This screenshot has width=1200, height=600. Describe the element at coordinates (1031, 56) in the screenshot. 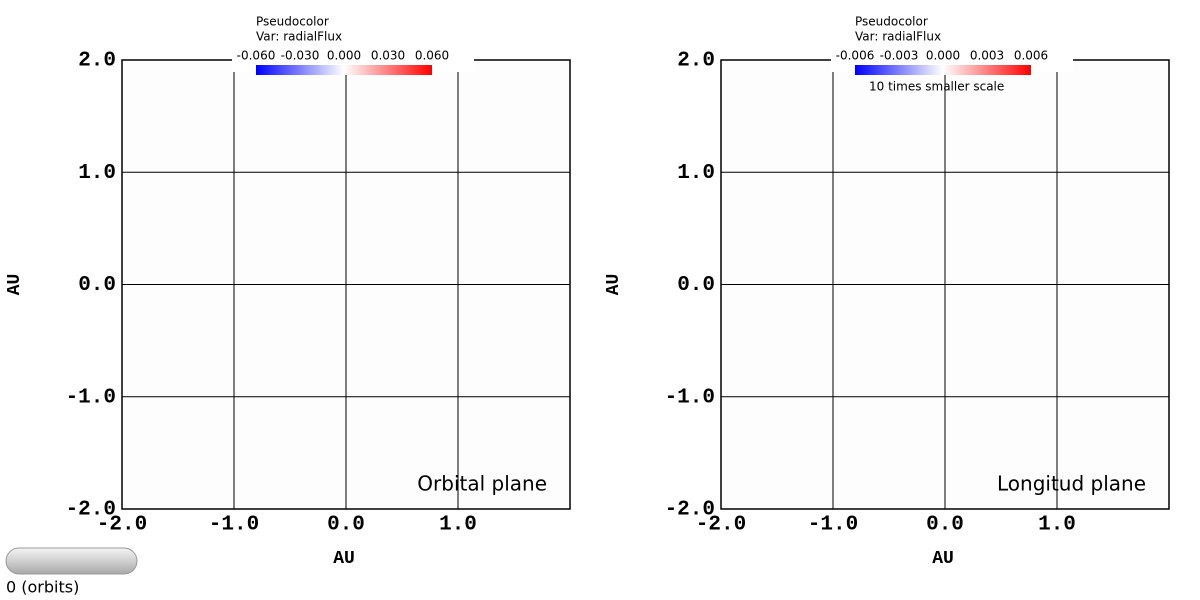

I see `colorbar-tick-label: 0.006` at that location.